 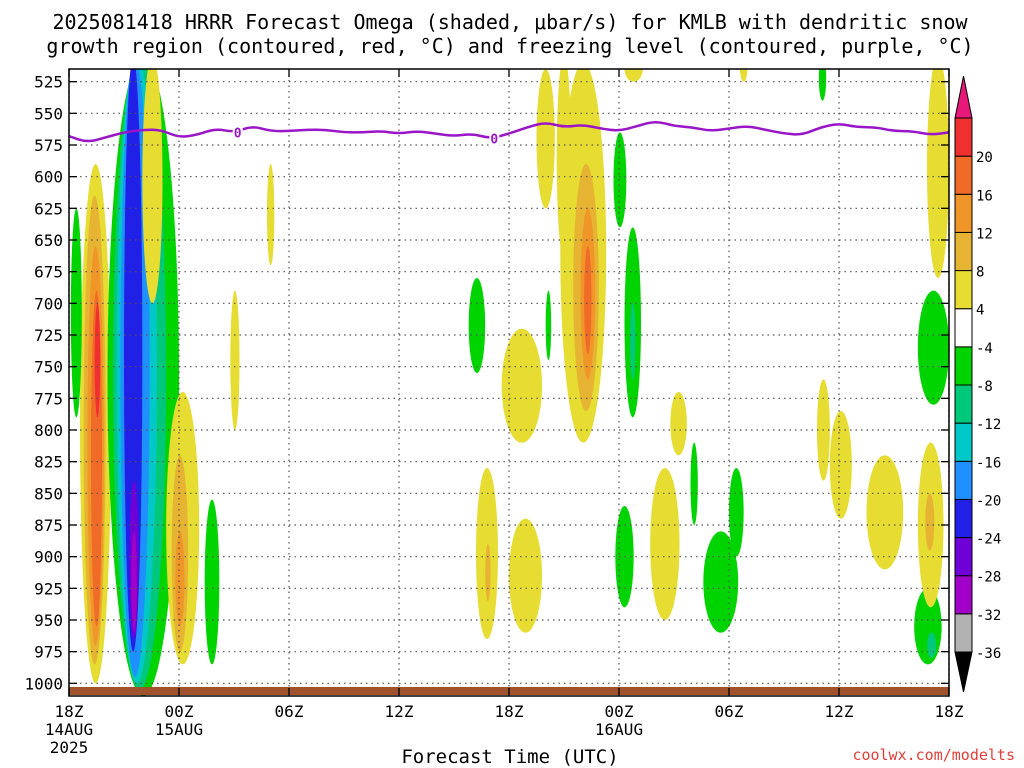 What do you see at coordinates (48, 652) in the screenshot?
I see `y-tick-label: 975` at bounding box center [48, 652].